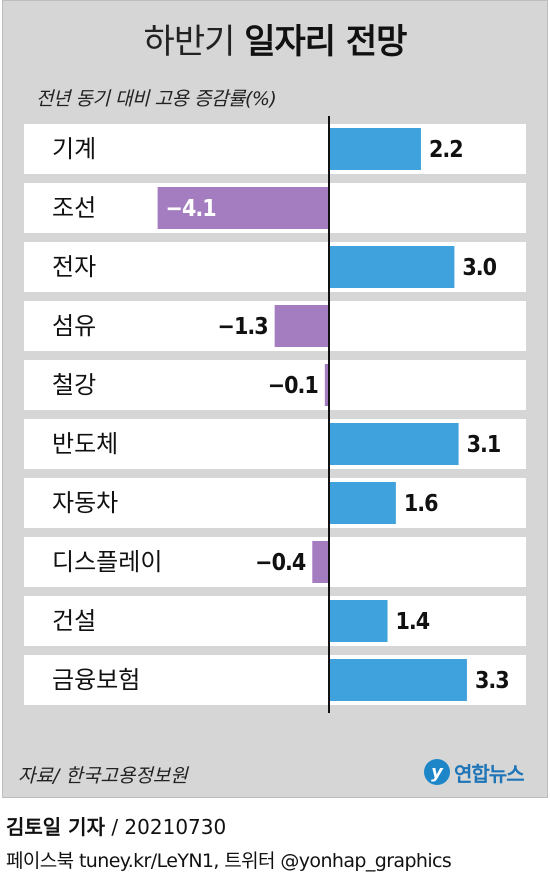 This screenshot has height=875, width=550. What do you see at coordinates (74, 267) in the screenshot?
I see `category-label: 전자` at bounding box center [74, 267].